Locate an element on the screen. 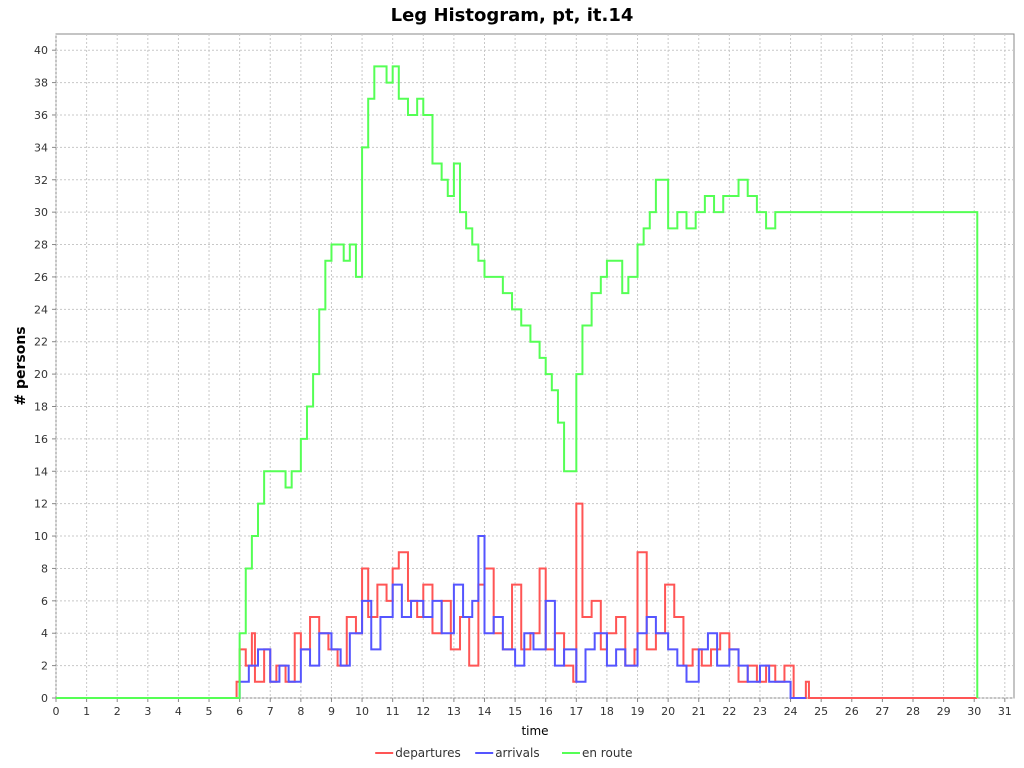 The image size is (1024, 768). y-tick-label: 22 is located at coordinates (41, 342).